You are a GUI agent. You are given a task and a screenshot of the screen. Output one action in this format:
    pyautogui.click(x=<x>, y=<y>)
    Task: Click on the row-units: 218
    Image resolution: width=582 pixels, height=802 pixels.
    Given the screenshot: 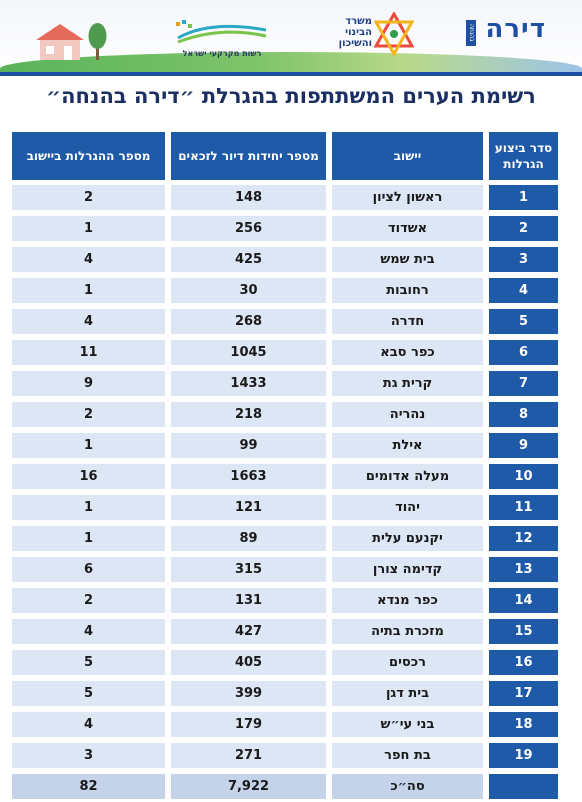 What is the action you would take?
    pyautogui.click(x=248, y=414)
    